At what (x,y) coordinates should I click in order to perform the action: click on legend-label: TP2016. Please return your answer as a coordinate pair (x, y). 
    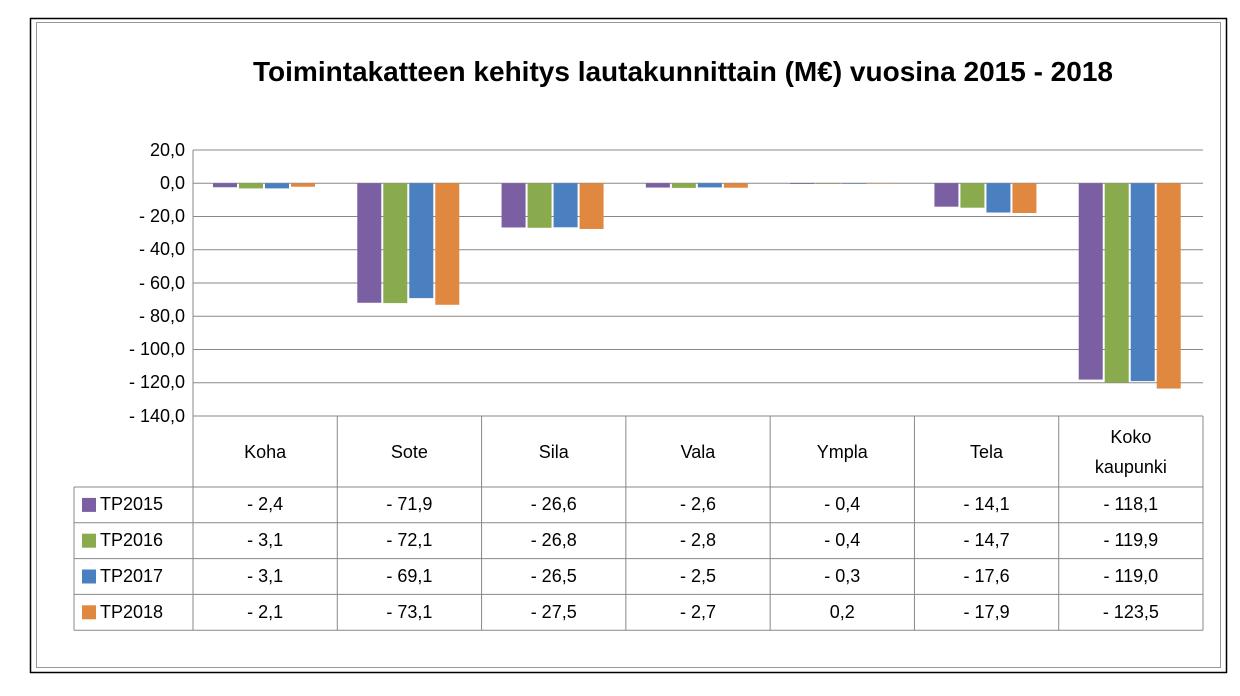
    Looking at the image, I should click on (132, 540).